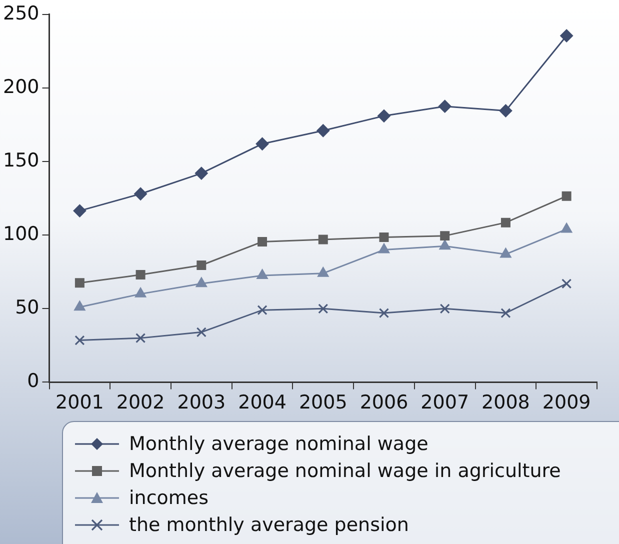  I want to click on x-tick-label: 2006, so click(384, 403).